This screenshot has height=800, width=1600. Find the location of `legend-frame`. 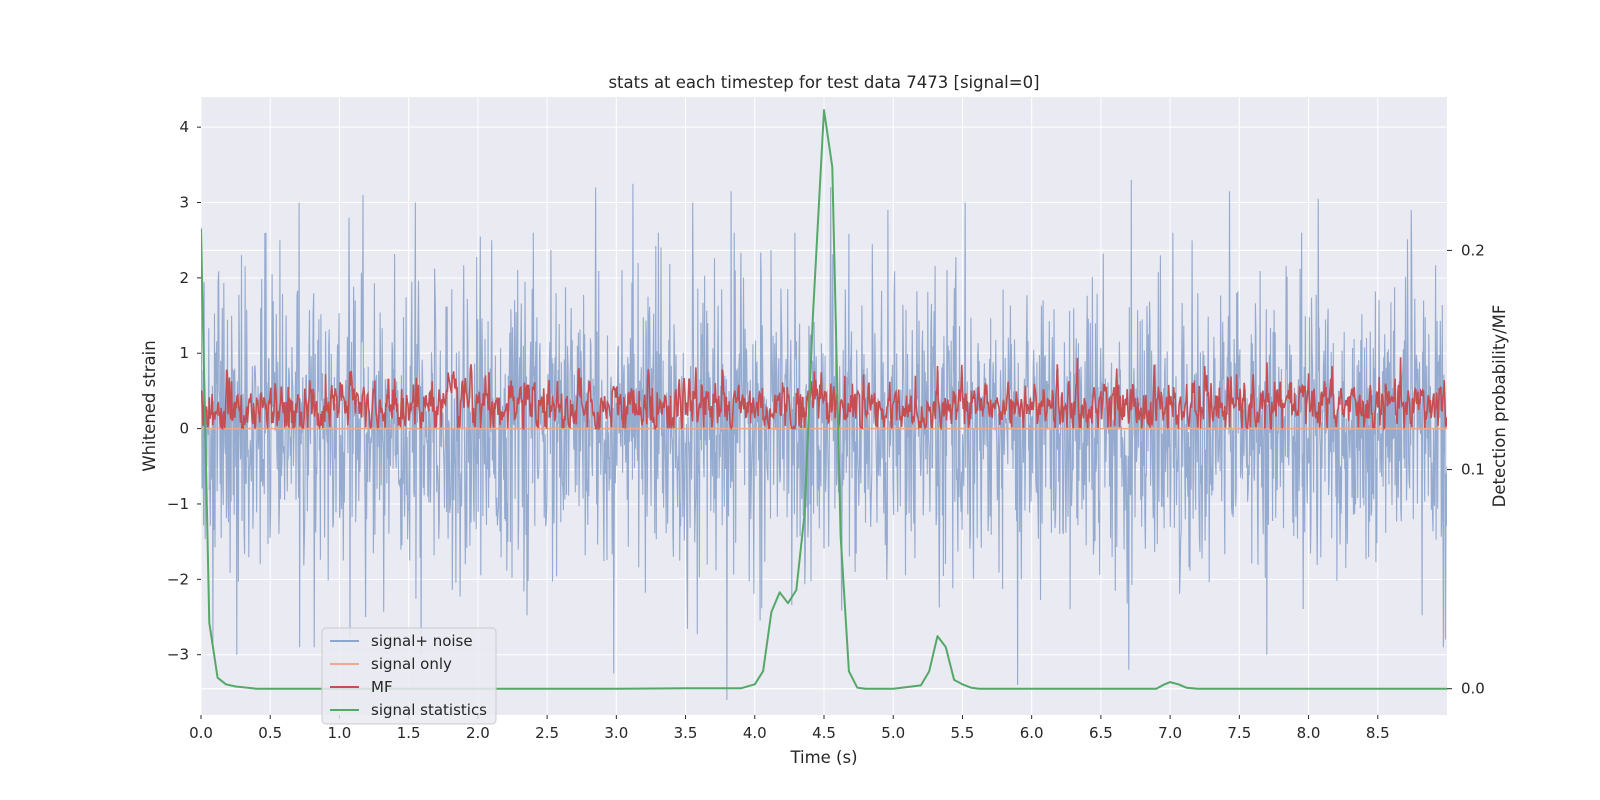

legend-frame is located at coordinates (409, 676).